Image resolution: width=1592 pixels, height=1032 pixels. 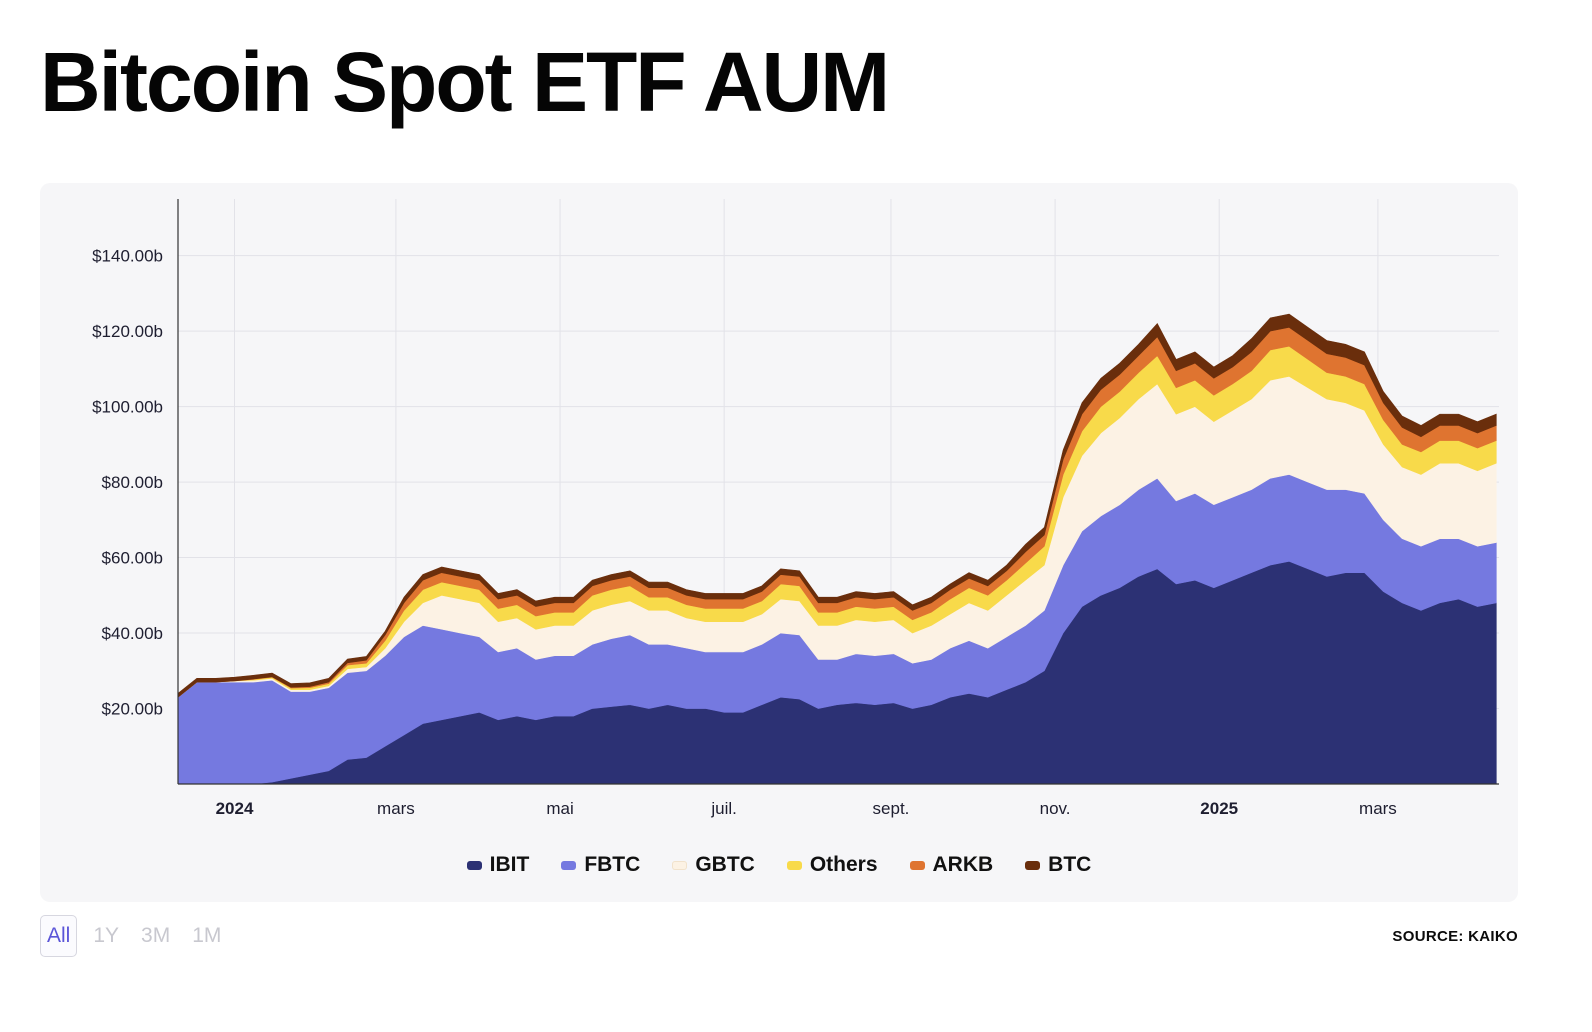 What do you see at coordinates (235, 808) in the screenshot?
I see `x-tick-label: 2024` at bounding box center [235, 808].